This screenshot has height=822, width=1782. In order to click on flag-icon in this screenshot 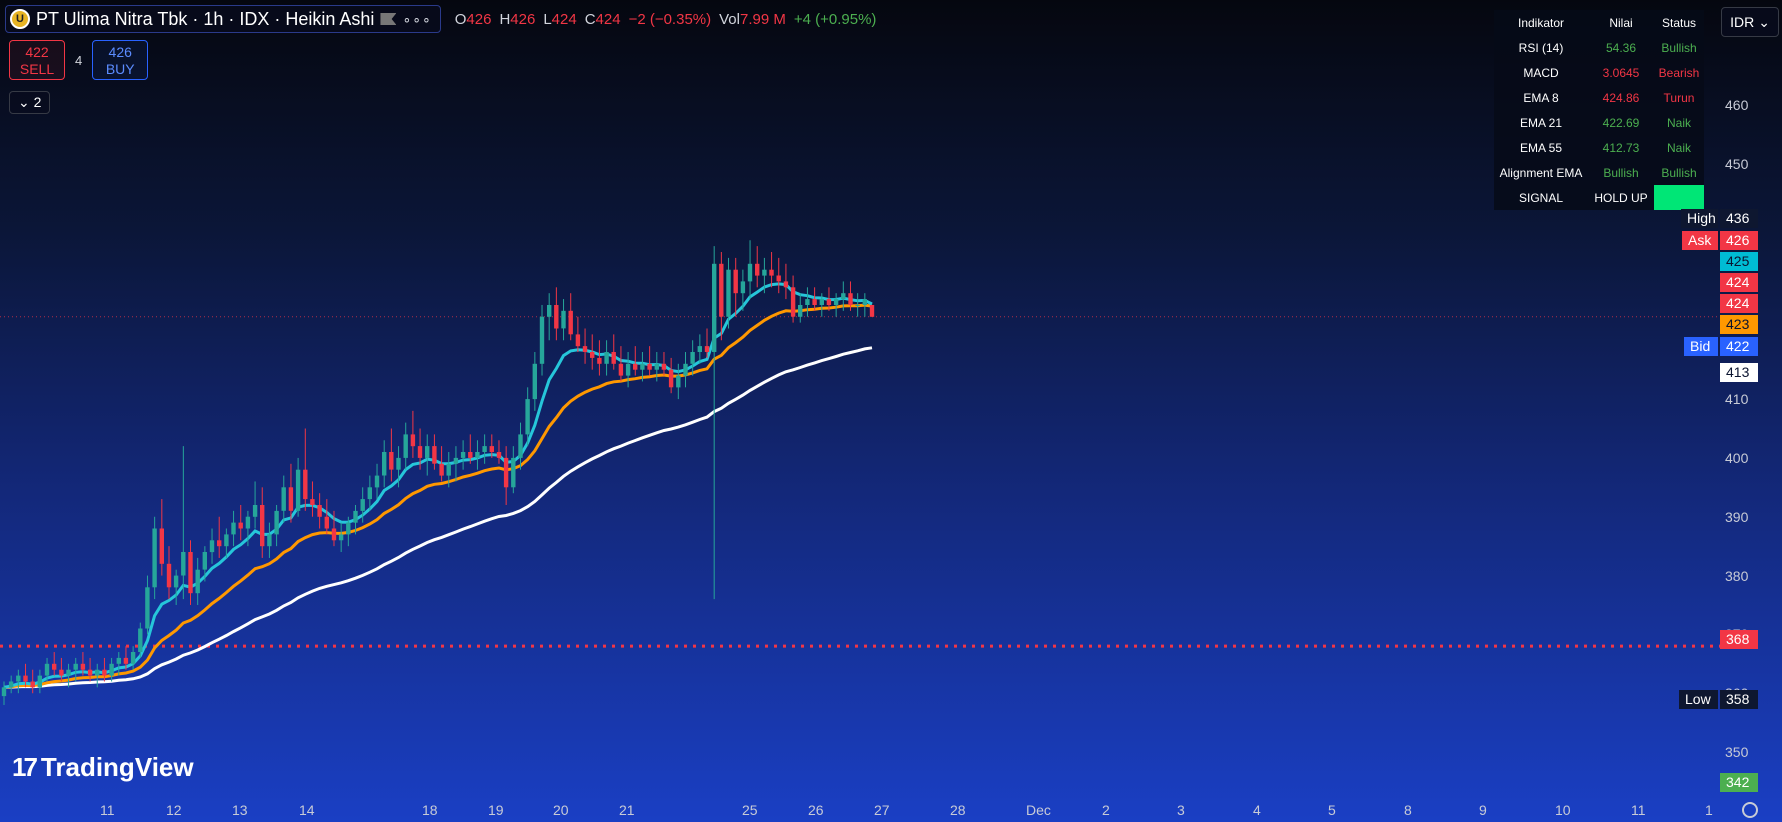, I will do `click(388, 19)`.